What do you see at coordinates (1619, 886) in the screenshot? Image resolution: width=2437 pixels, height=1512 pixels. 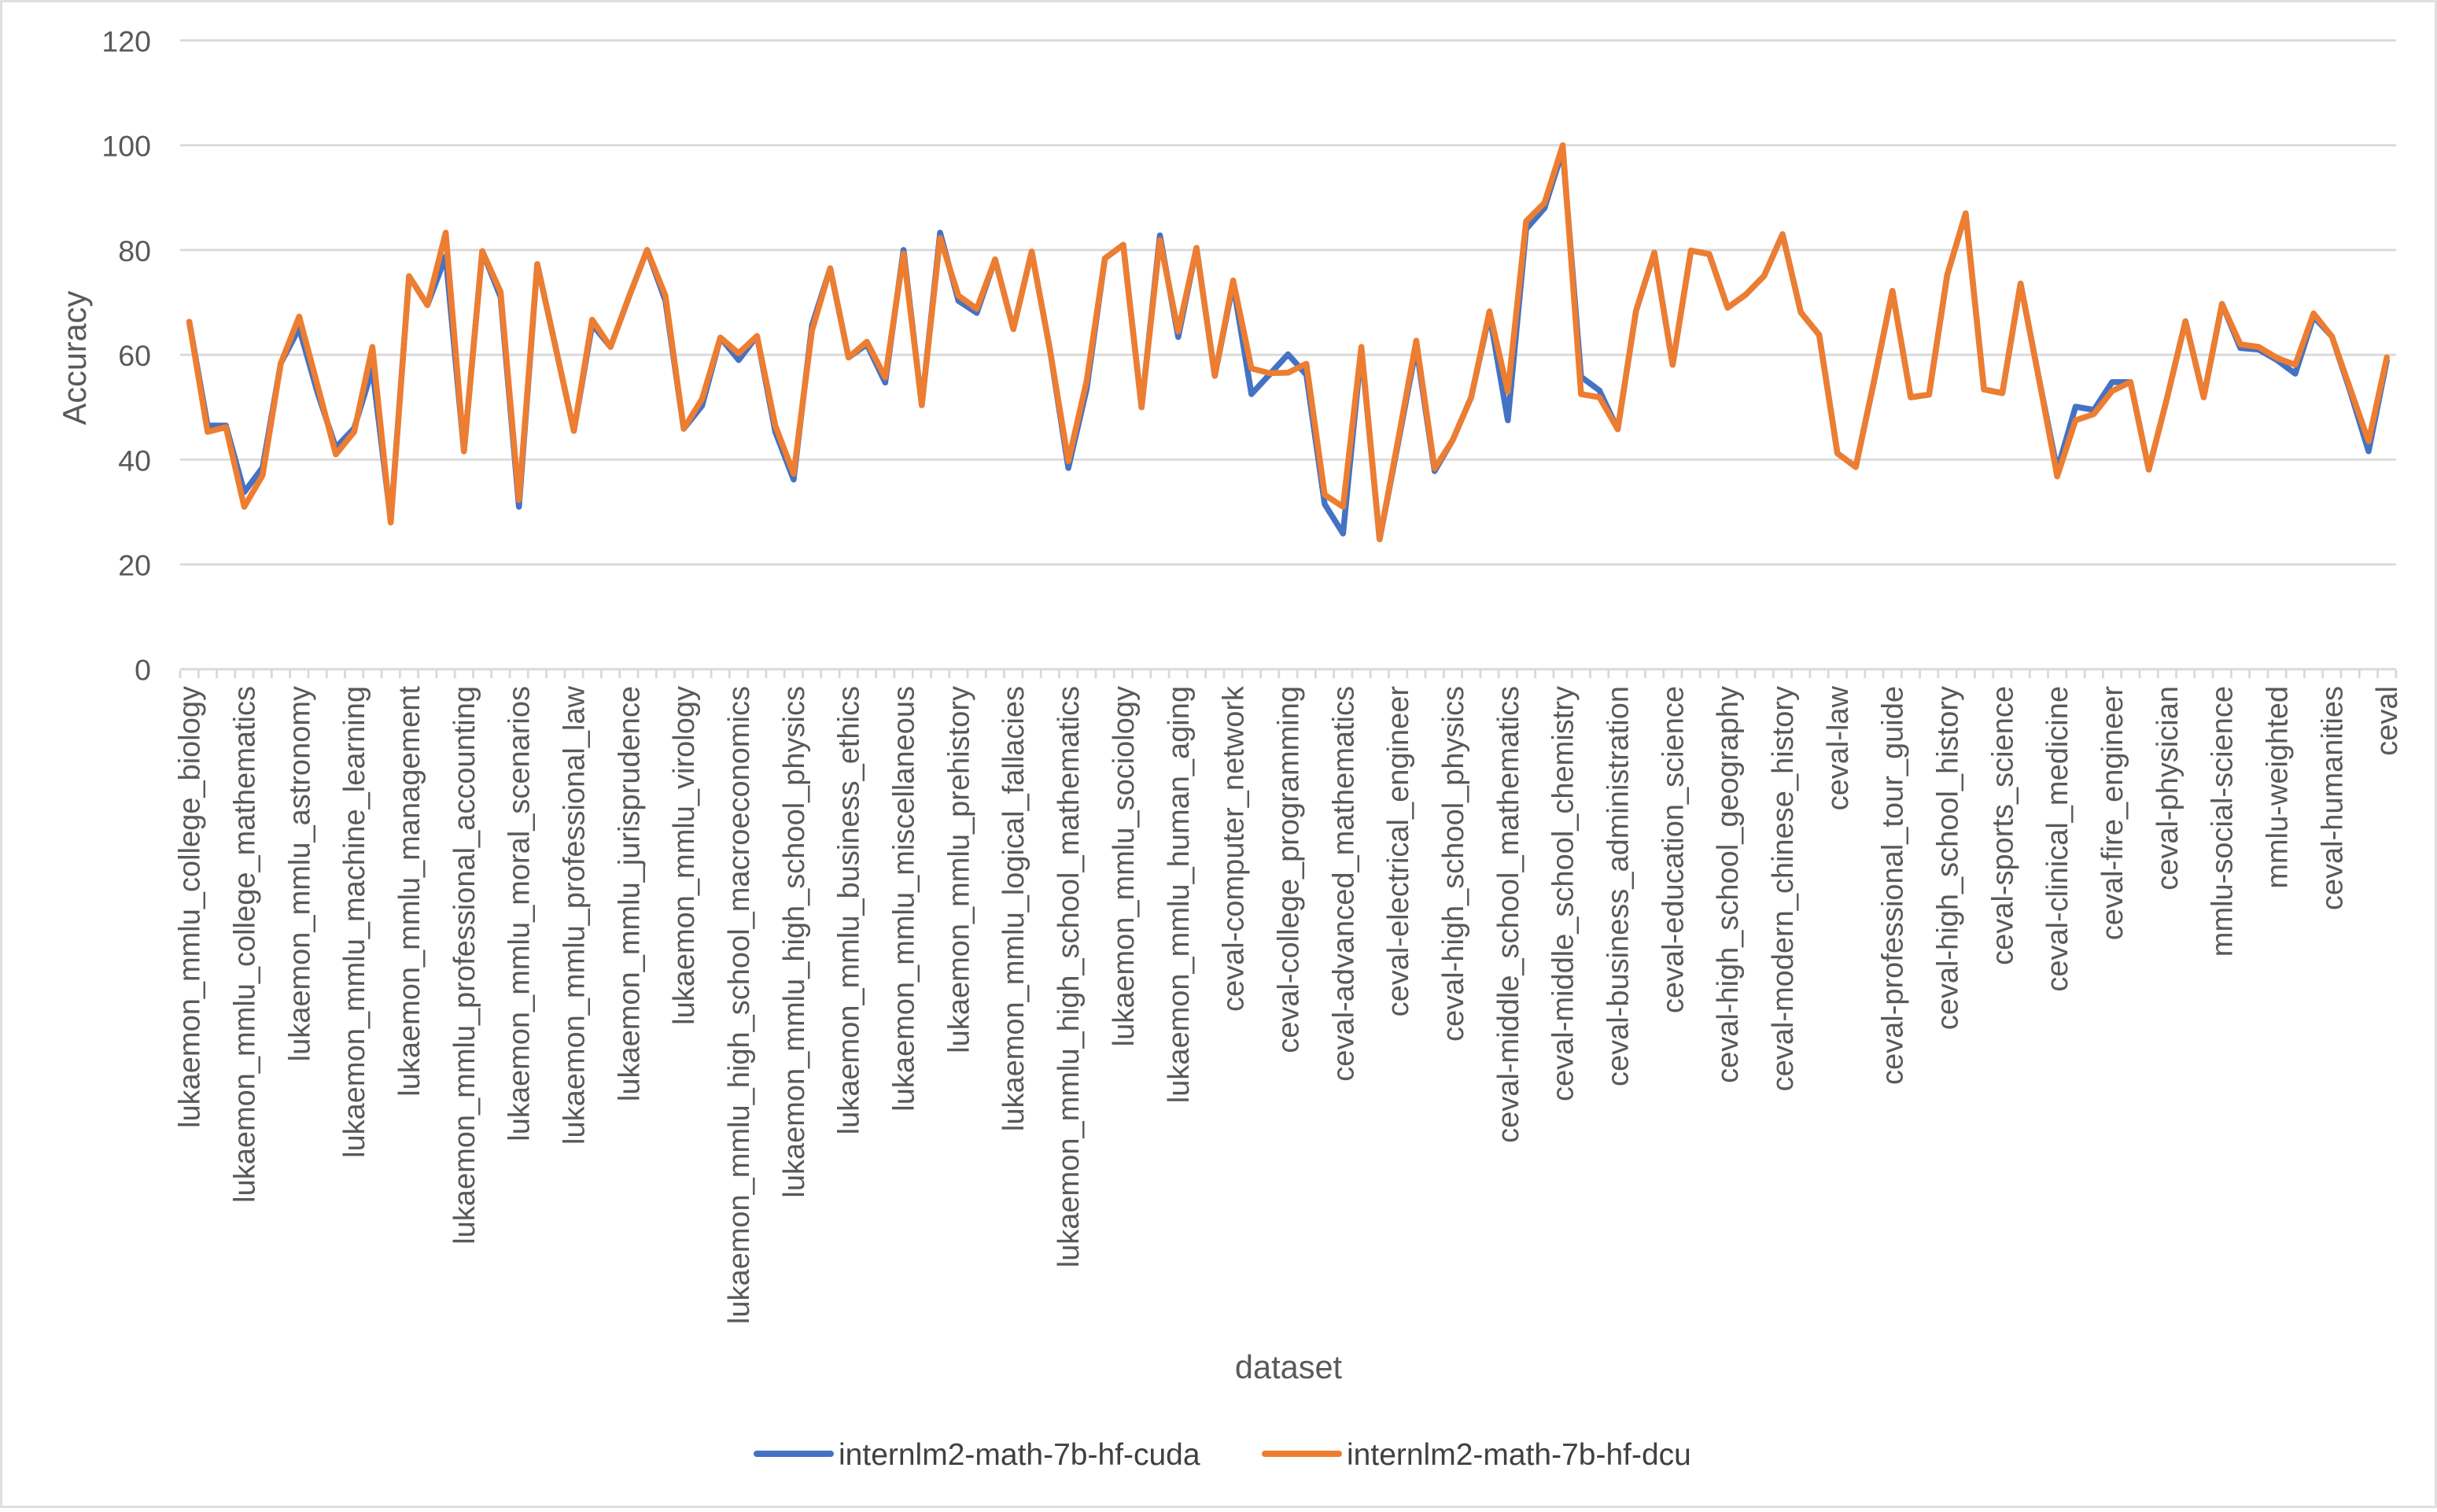 I see `svg-text: ceval-business_administration` at bounding box center [1619, 886].